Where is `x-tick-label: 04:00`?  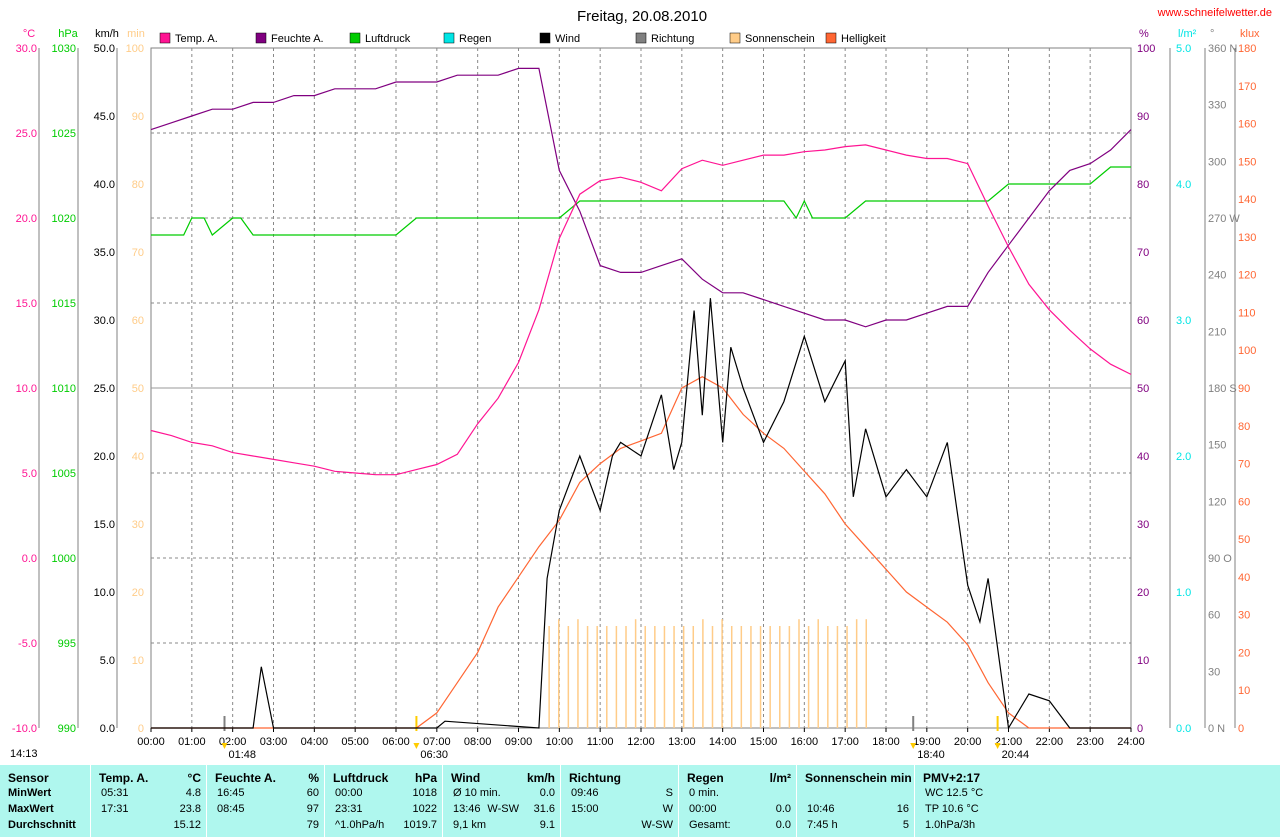 x-tick-label: 04:00 is located at coordinates (315, 742).